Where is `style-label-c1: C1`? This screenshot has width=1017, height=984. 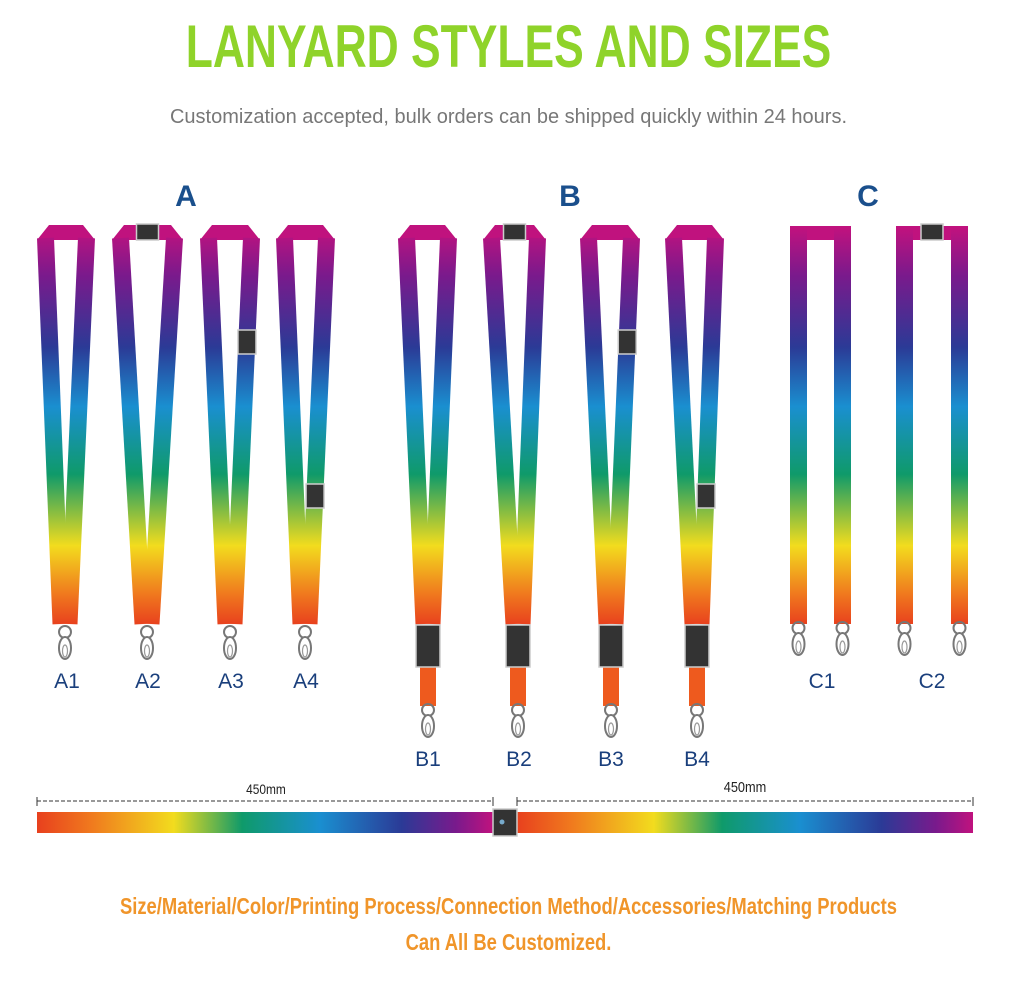 style-label-c1: C1 is located at coordinates (822, 681).